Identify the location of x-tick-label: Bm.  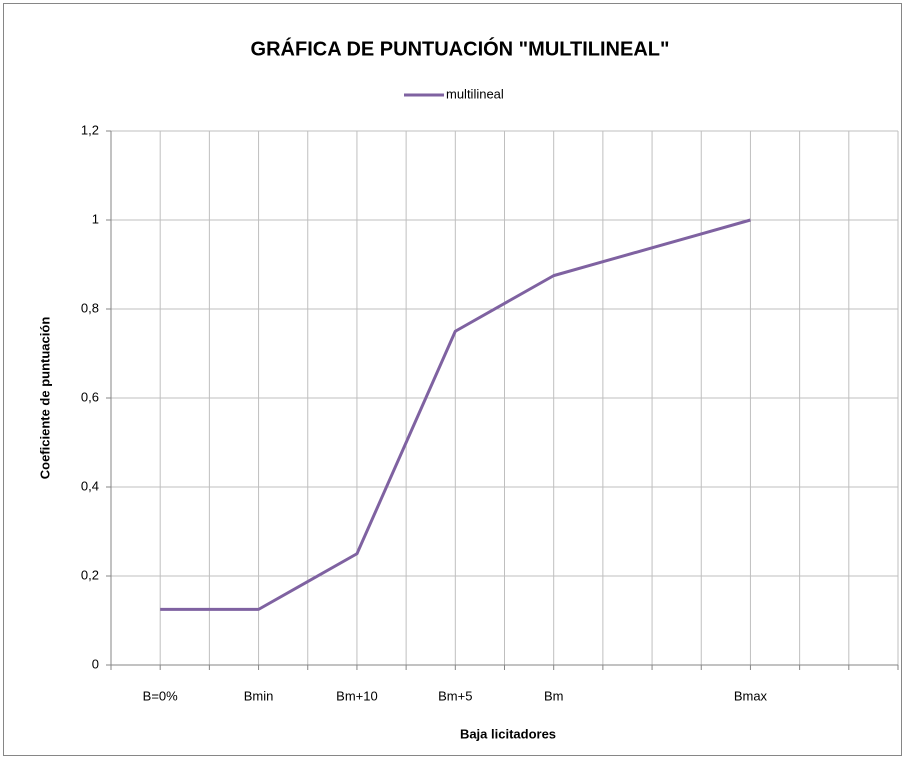
(554, 695).